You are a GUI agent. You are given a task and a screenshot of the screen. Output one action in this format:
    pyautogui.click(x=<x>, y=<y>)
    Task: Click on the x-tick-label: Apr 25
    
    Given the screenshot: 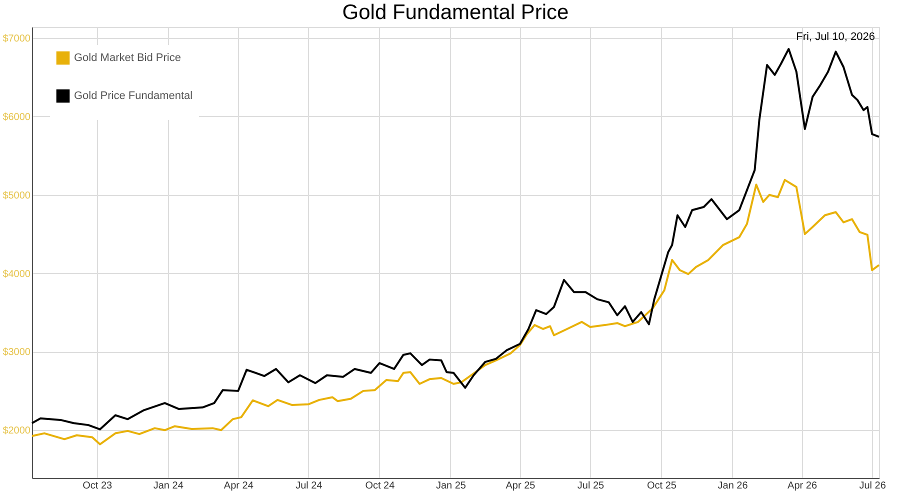 What is the action you would take?
    pyautogui.click(x=521, y=486)
    